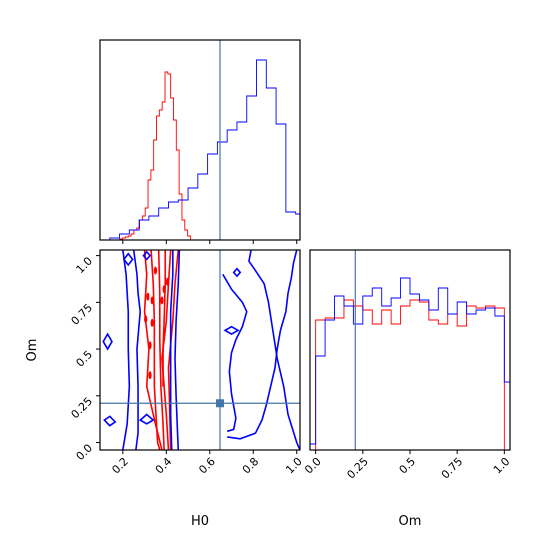 The width and height of the screenshot is (550, 550). Describe the element at coordinates (82, 408) in the screenshot. I see `y-tick-label: 0.25` at that location.